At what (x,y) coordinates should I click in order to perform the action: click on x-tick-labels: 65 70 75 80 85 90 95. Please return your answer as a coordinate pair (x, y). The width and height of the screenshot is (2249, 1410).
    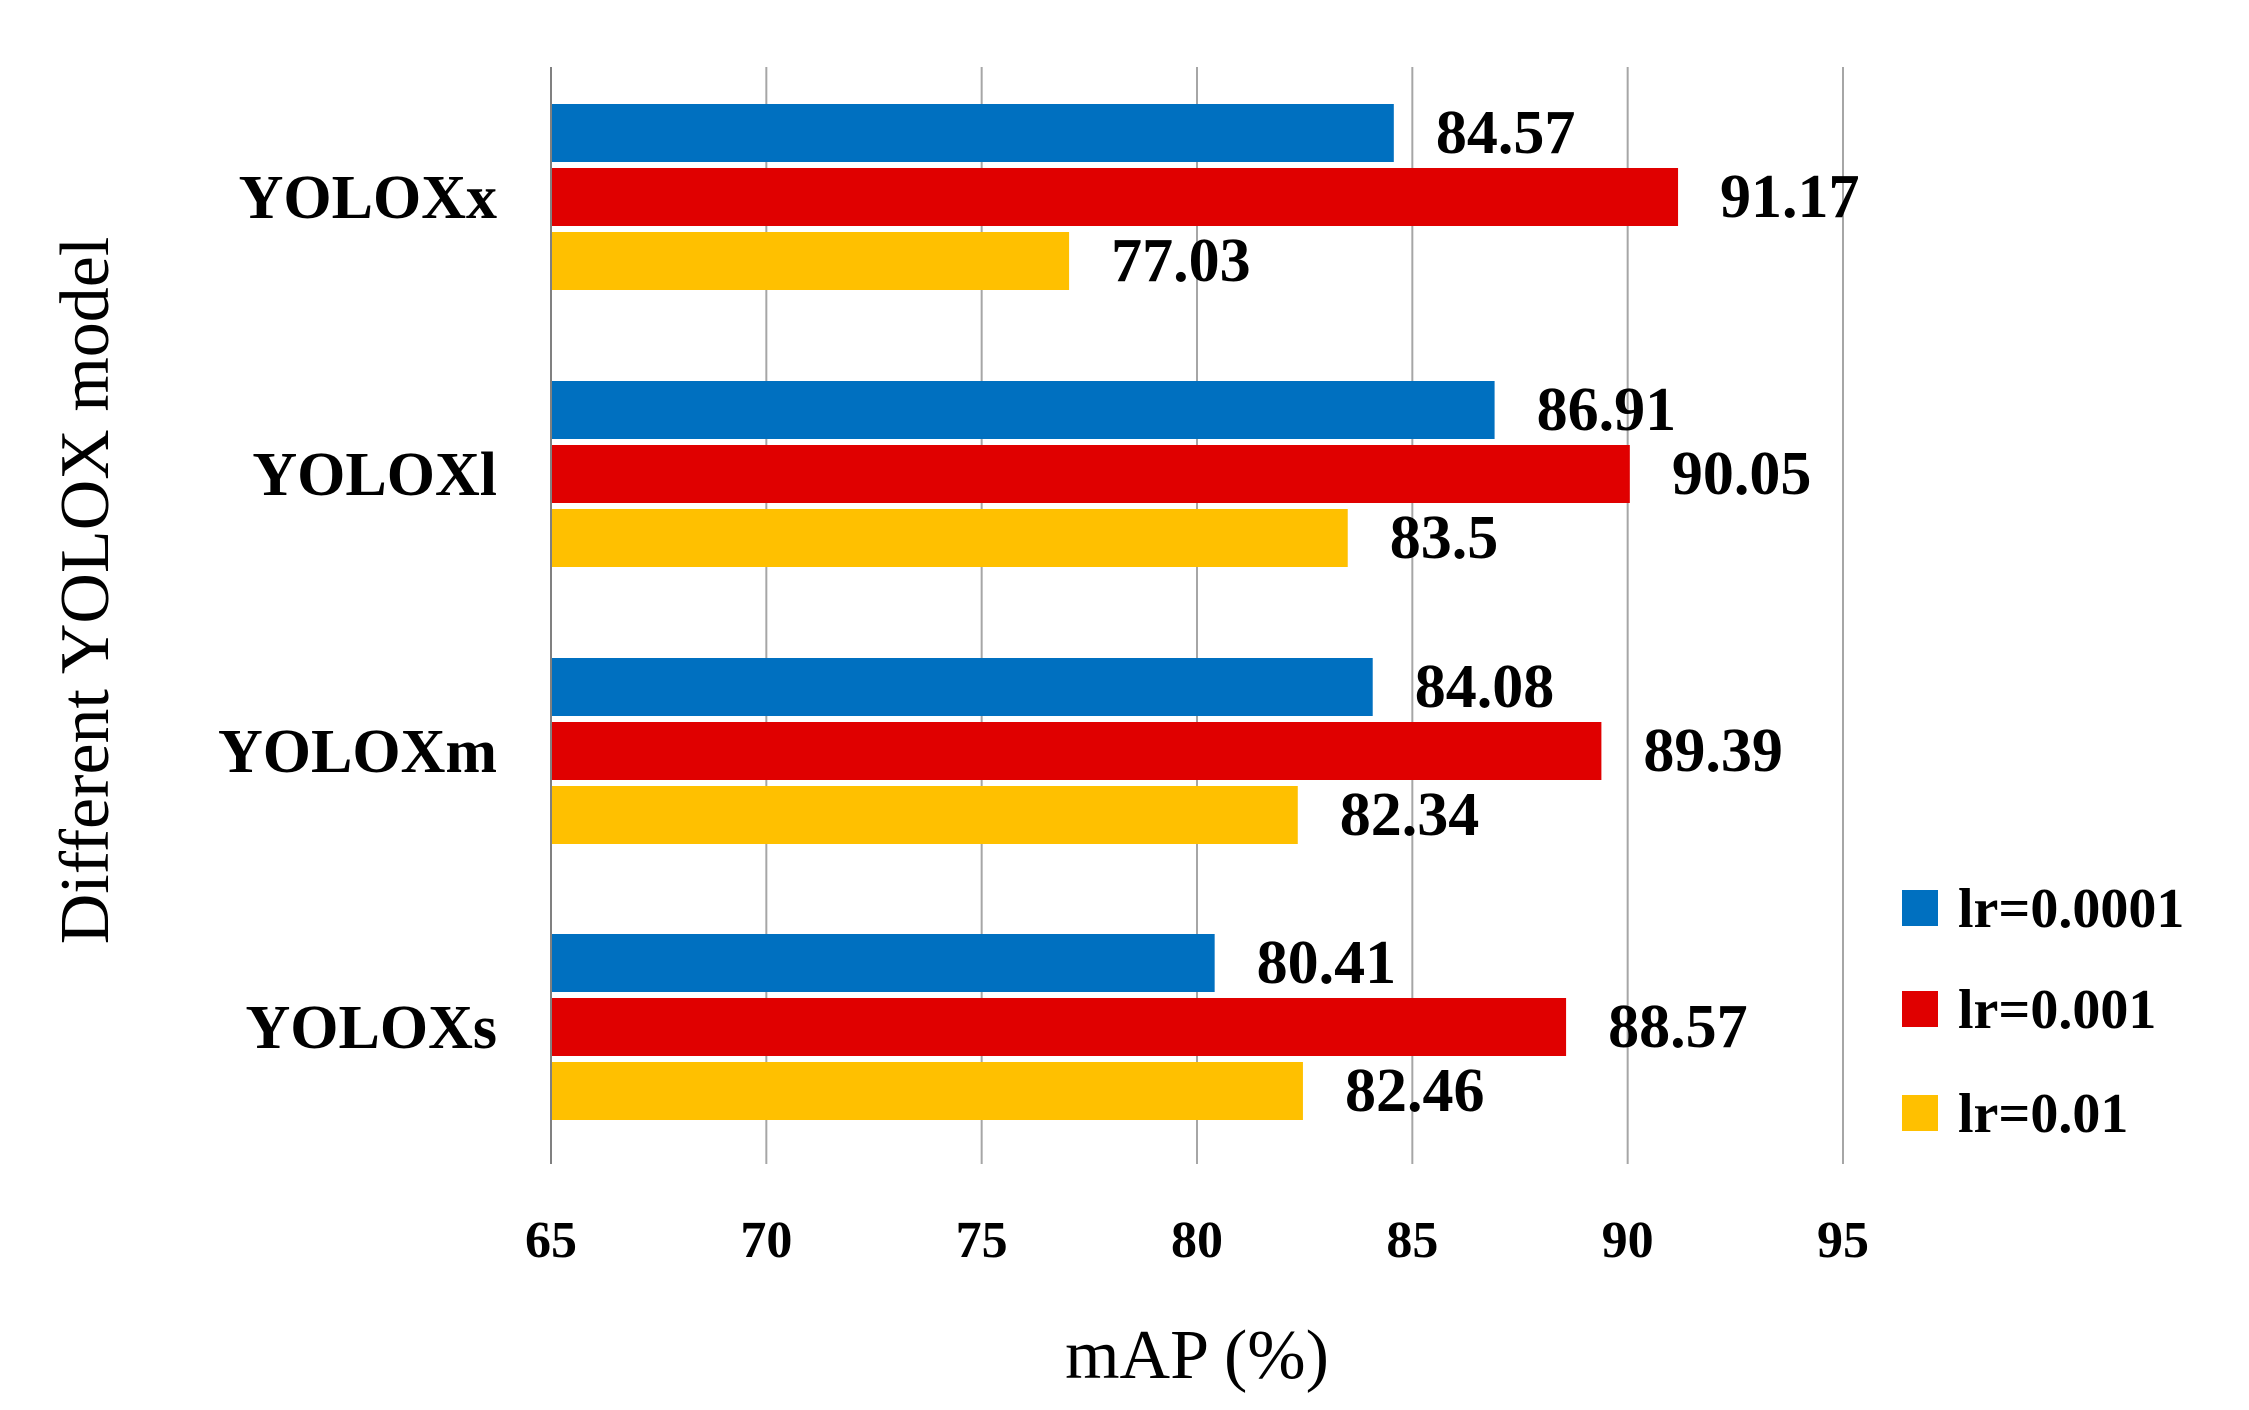
    Looking at the image, I should click on (1197, 1240).